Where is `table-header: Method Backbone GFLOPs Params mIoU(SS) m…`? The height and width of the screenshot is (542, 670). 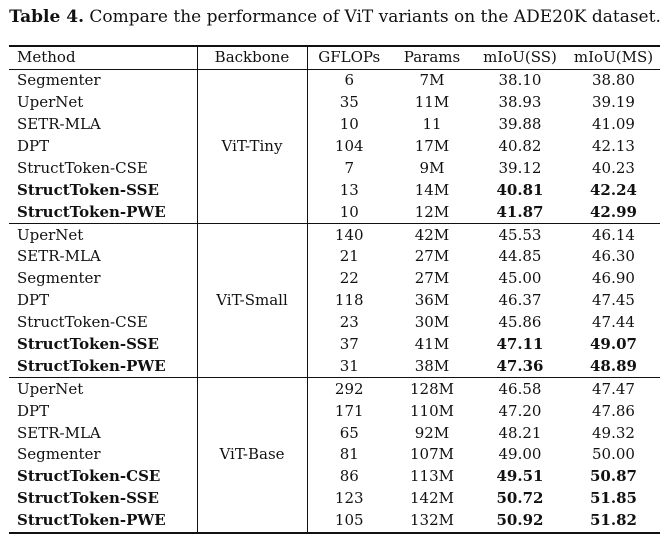 table-header: Method Backbone GFLOPs Params mIoU(SS) m… is located at coordinates (334, 58).